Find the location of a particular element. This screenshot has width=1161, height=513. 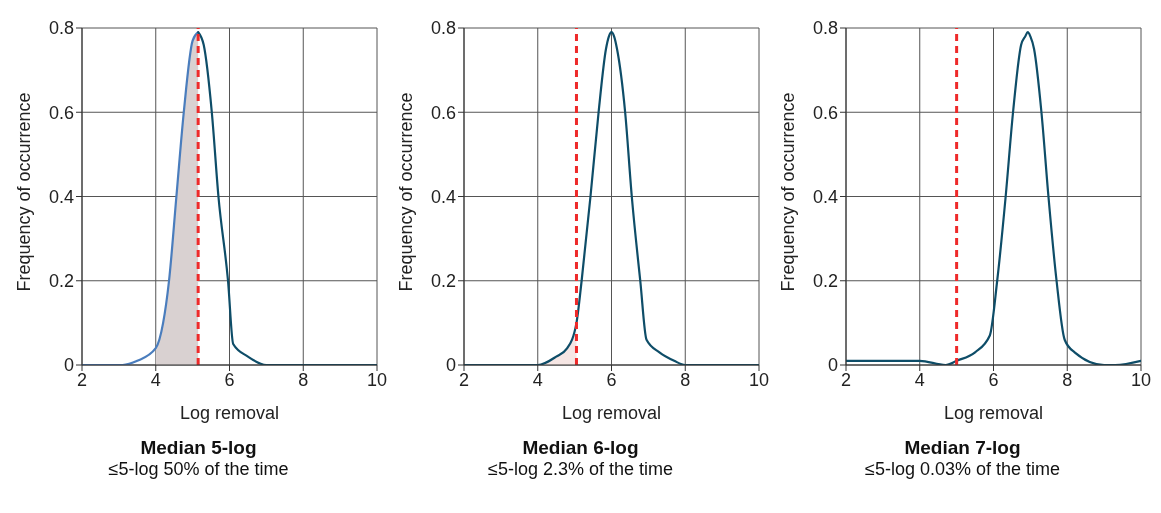

text: ≤5-log 50% of the time is located at coordinates (198, 469).